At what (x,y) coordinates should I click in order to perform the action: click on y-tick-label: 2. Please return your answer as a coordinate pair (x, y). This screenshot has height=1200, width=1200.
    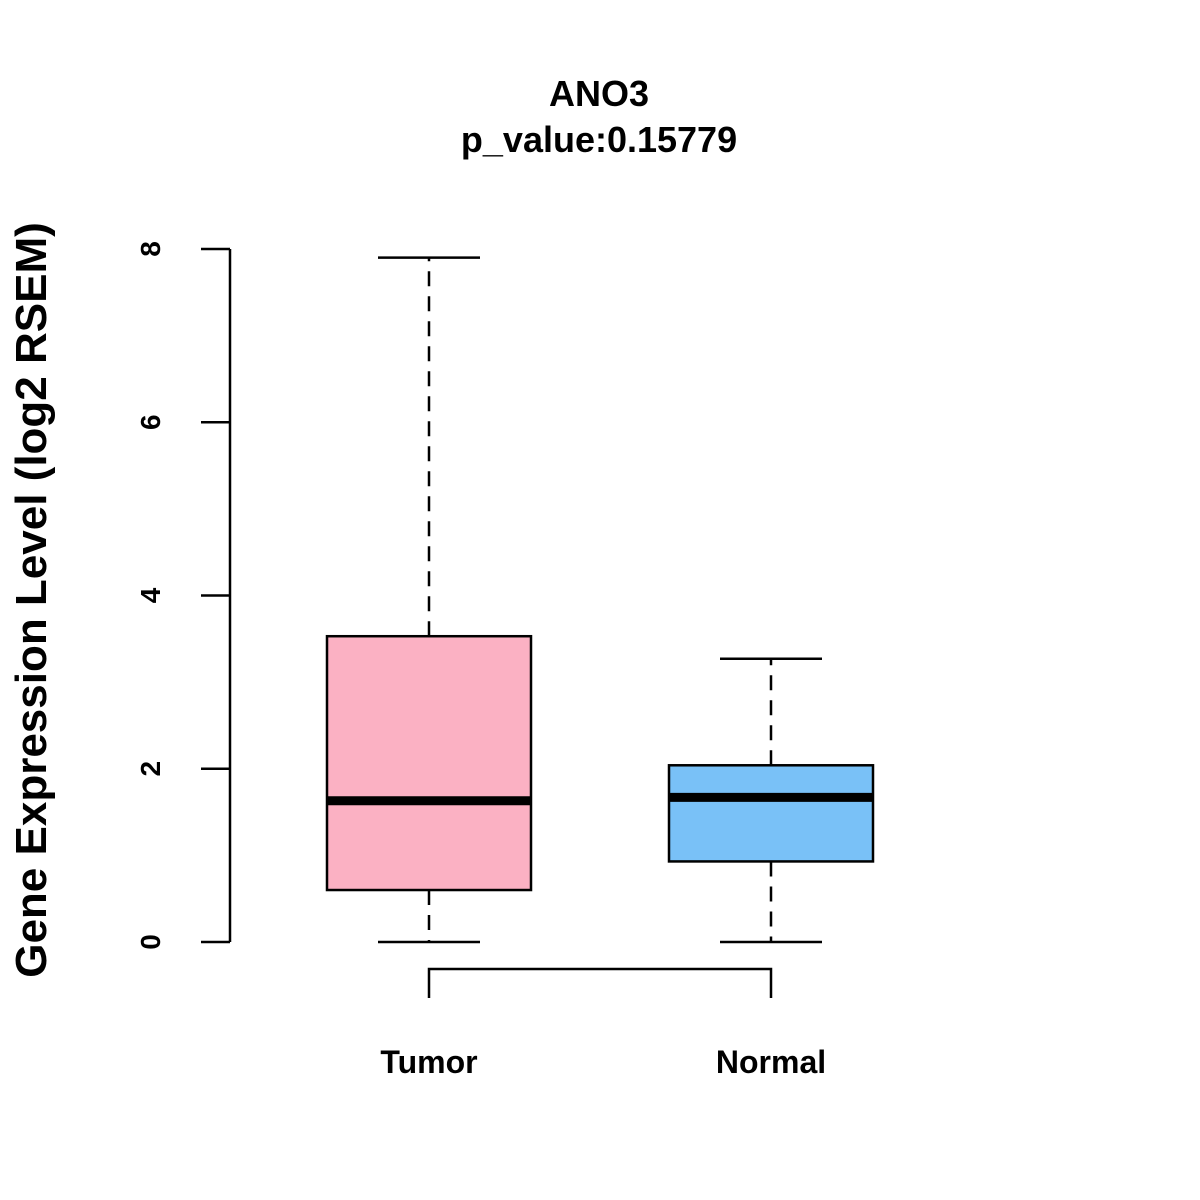
    Looking at the image, I should click on (150, 769).